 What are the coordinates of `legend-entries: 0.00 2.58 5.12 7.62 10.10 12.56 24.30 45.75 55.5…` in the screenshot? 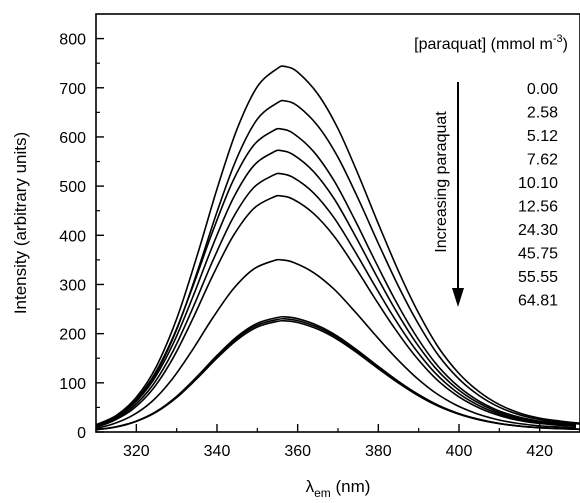 It's located at (538, 195).